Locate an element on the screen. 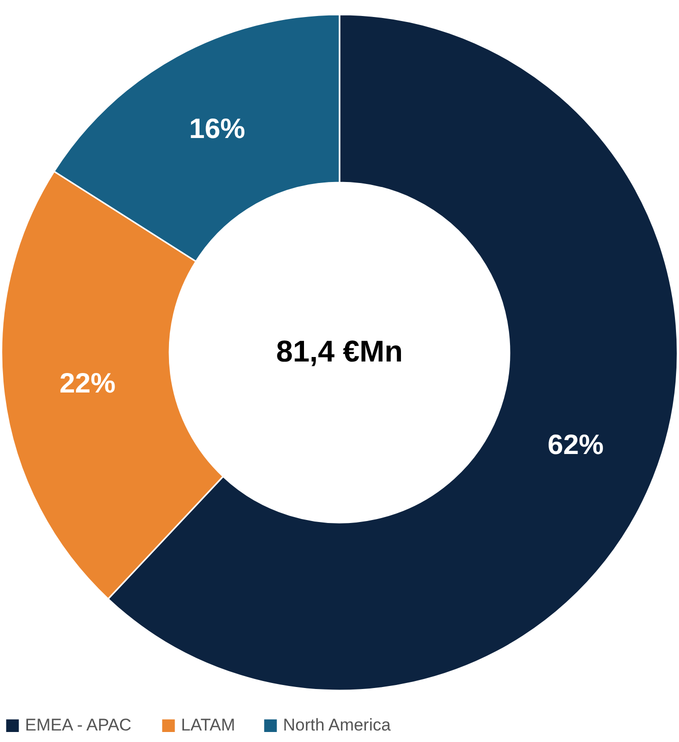  legend-label: North America is located at coordinates (337, 725).